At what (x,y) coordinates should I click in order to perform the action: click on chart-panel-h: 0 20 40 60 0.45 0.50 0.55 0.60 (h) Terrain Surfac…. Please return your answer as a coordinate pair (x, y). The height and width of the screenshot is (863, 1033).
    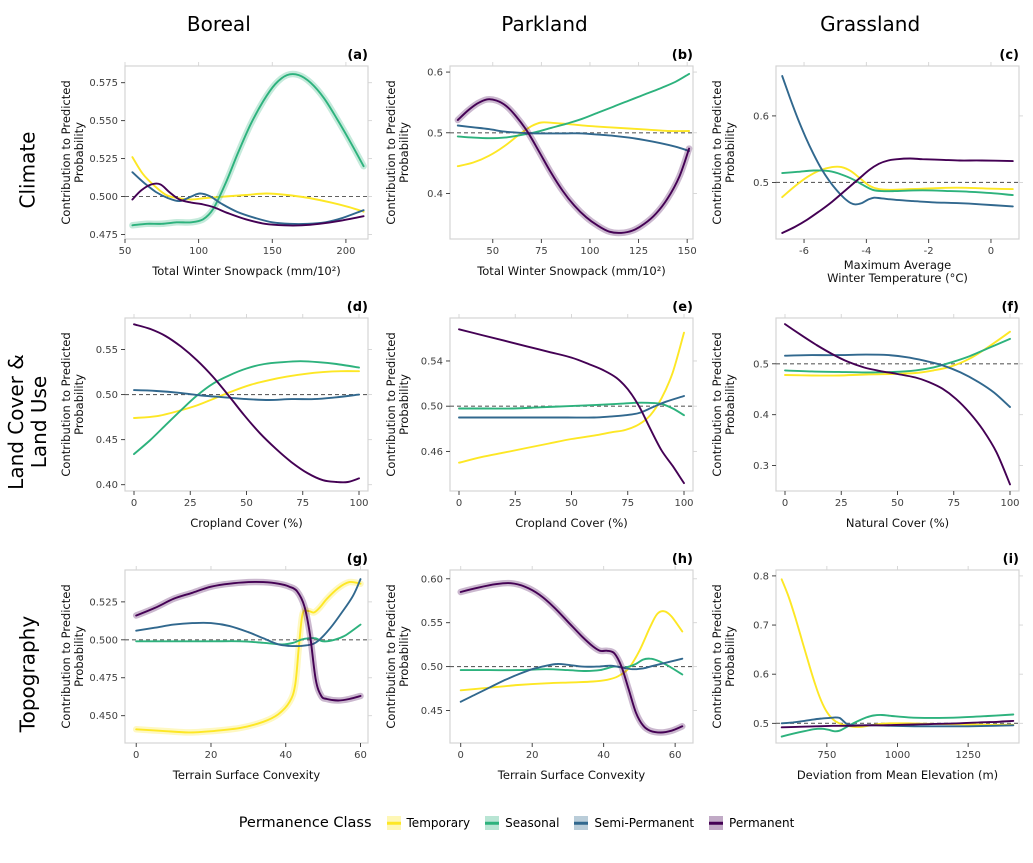
    Looking at the image, I should click on (541, 667).